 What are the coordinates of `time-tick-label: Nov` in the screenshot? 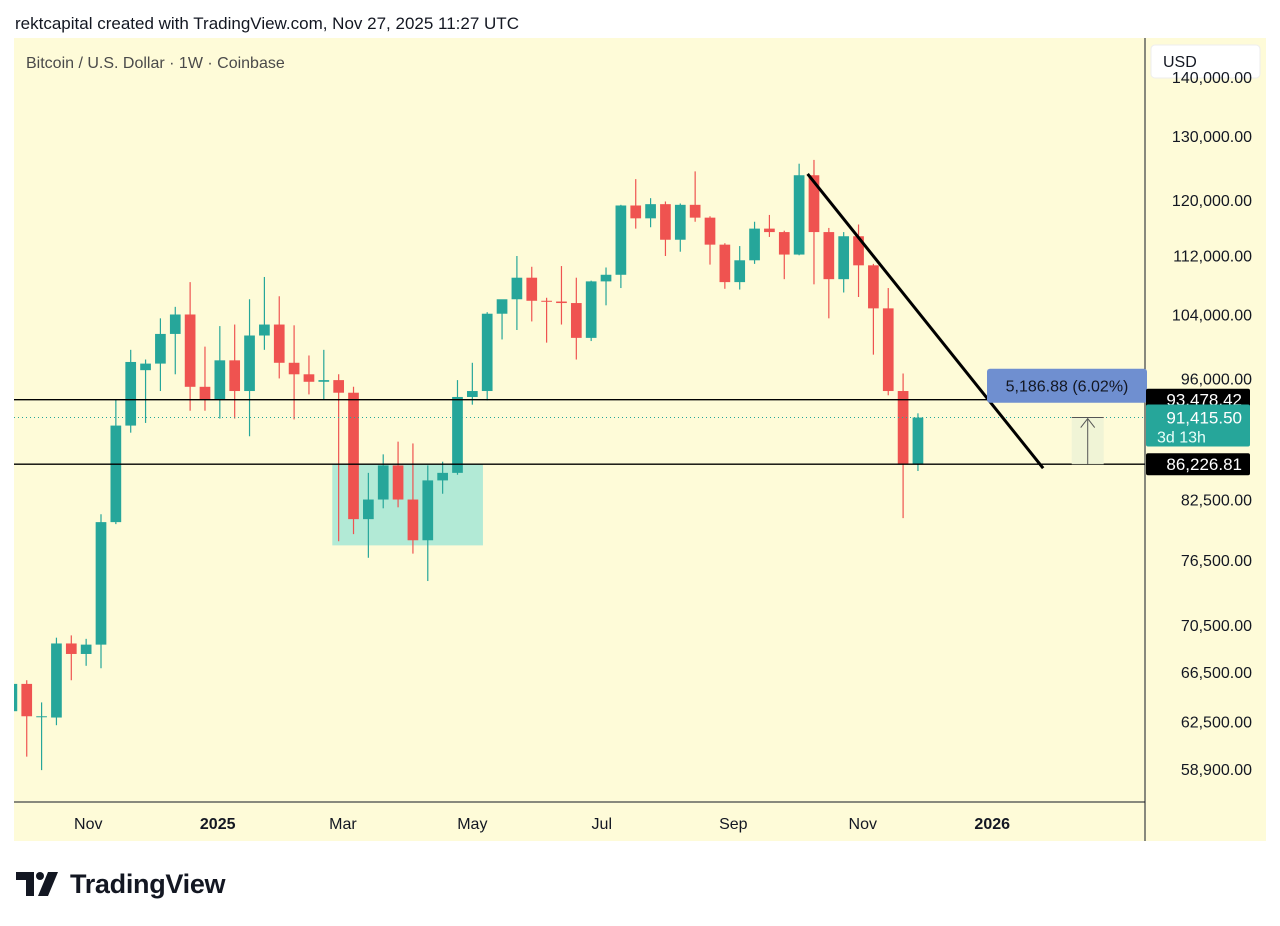 It's located at (863, 824).